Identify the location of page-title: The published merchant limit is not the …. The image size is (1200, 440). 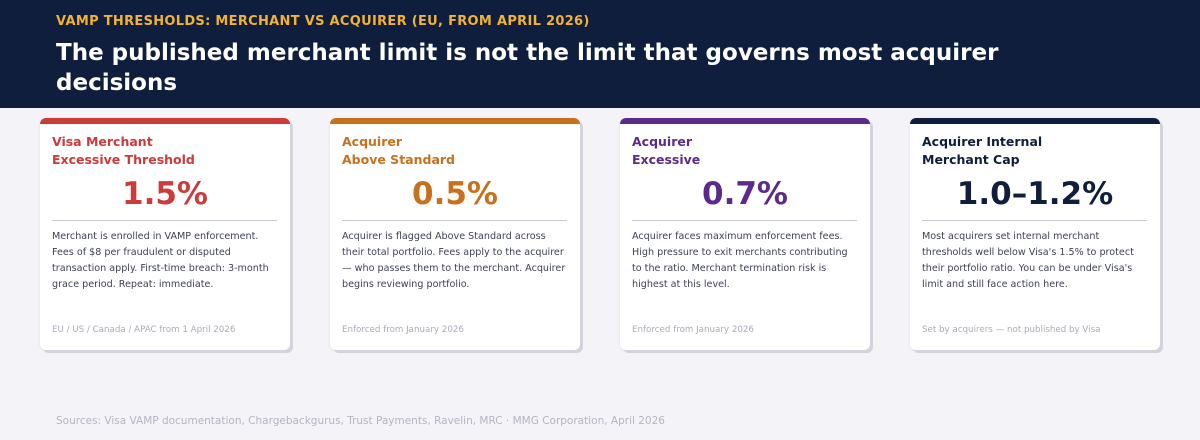
(527, 68).